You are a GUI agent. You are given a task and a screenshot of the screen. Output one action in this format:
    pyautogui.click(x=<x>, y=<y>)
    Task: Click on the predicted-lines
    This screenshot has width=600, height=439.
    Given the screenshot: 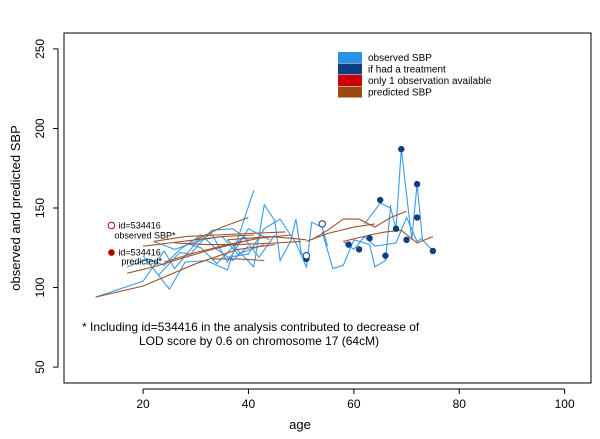 What is the action you would take?
    pyautogui.click(x=264, y=254)
    